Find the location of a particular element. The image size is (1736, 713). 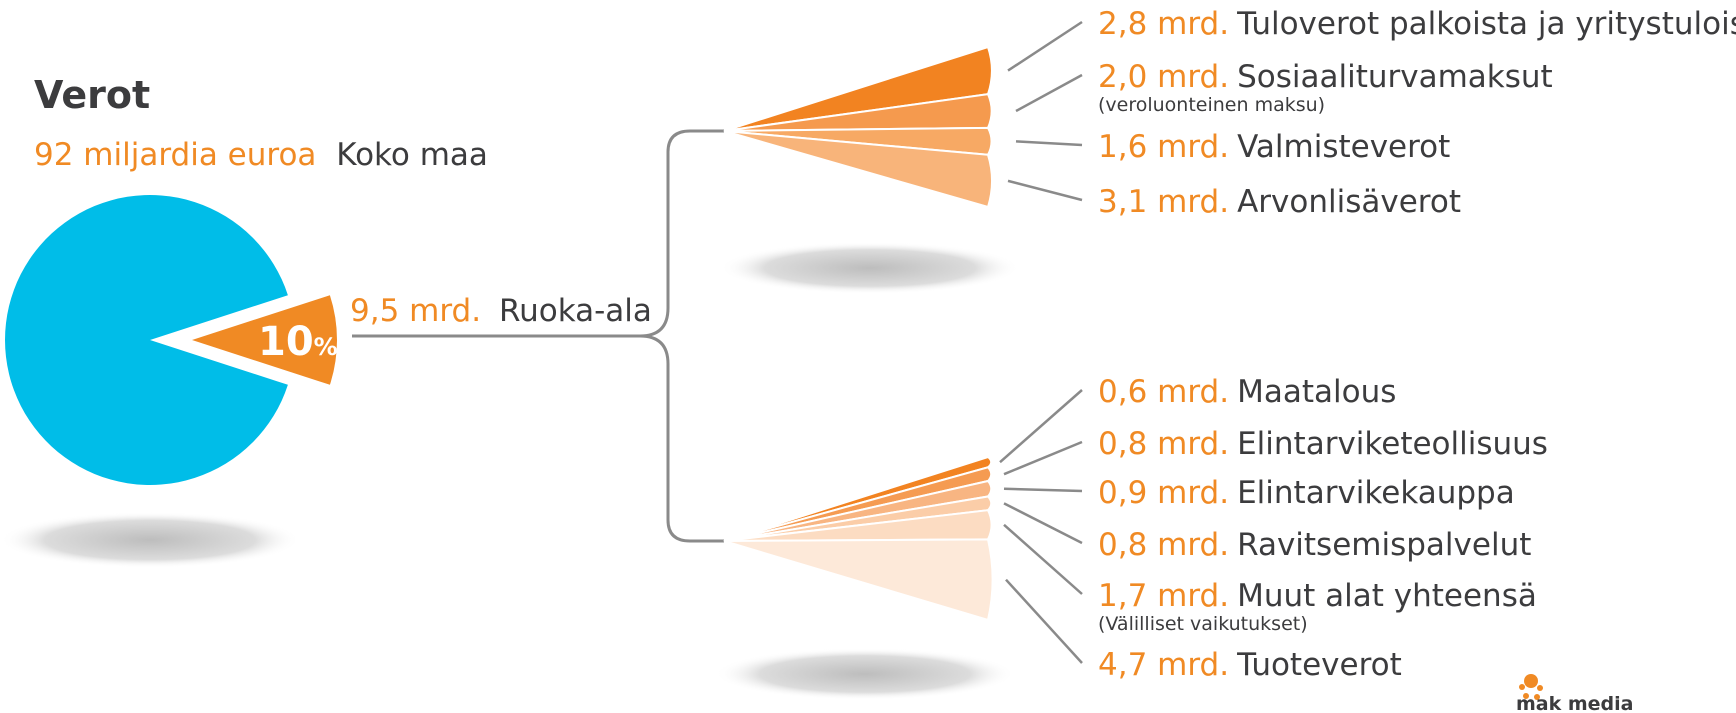

sector-value-1: 0,8 mrd. is located at coordinates (1163, 444).